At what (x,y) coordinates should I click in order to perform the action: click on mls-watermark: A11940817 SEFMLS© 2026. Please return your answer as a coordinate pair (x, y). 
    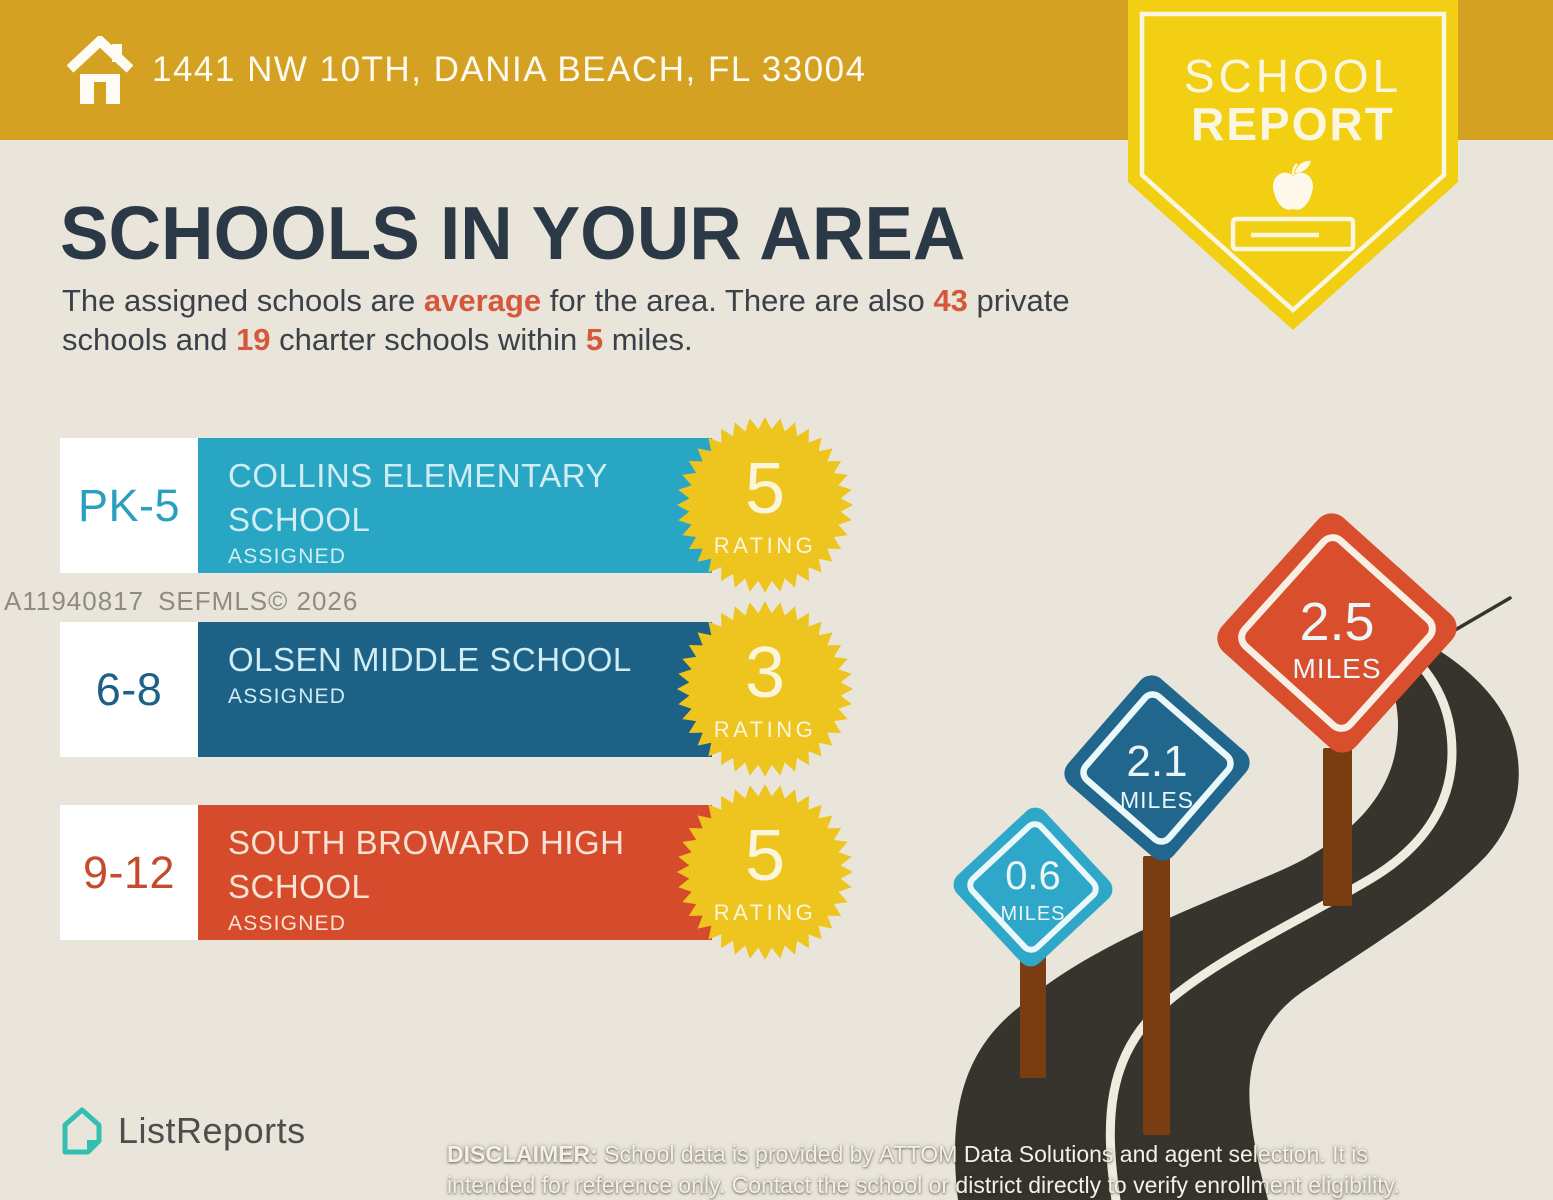
    Looking at the image, I should click on (181, 601).